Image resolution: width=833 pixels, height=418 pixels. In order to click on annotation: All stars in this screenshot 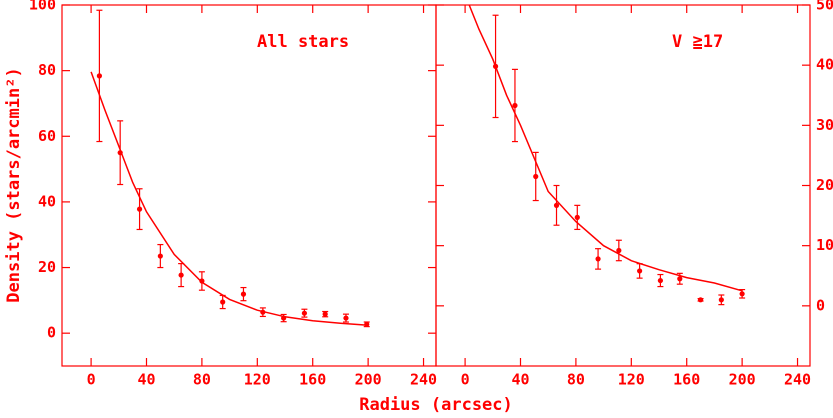, I will do `click(303, 42)`.